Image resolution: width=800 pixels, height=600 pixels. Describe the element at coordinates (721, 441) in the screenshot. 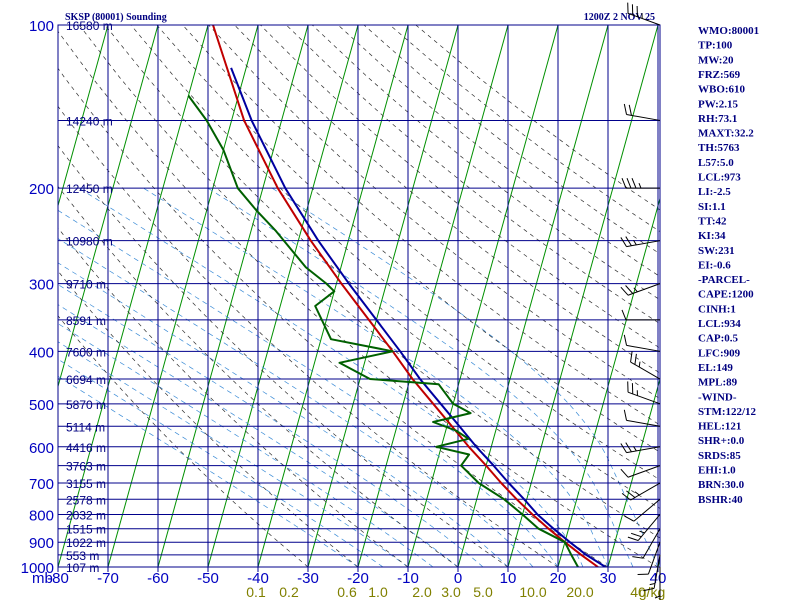

I see `index-label: SHR+:0.0` at that location.